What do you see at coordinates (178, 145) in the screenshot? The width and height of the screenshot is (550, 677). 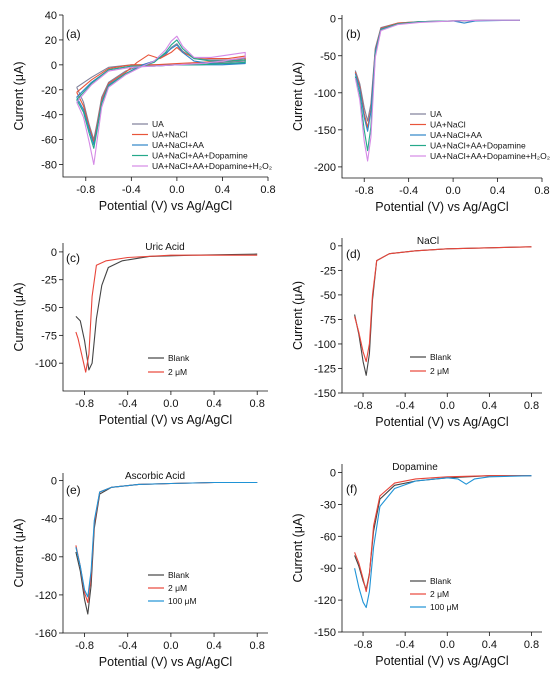 I see `legend-entry-label: UA+NaCl+AA` at bounding box center [178, 145].